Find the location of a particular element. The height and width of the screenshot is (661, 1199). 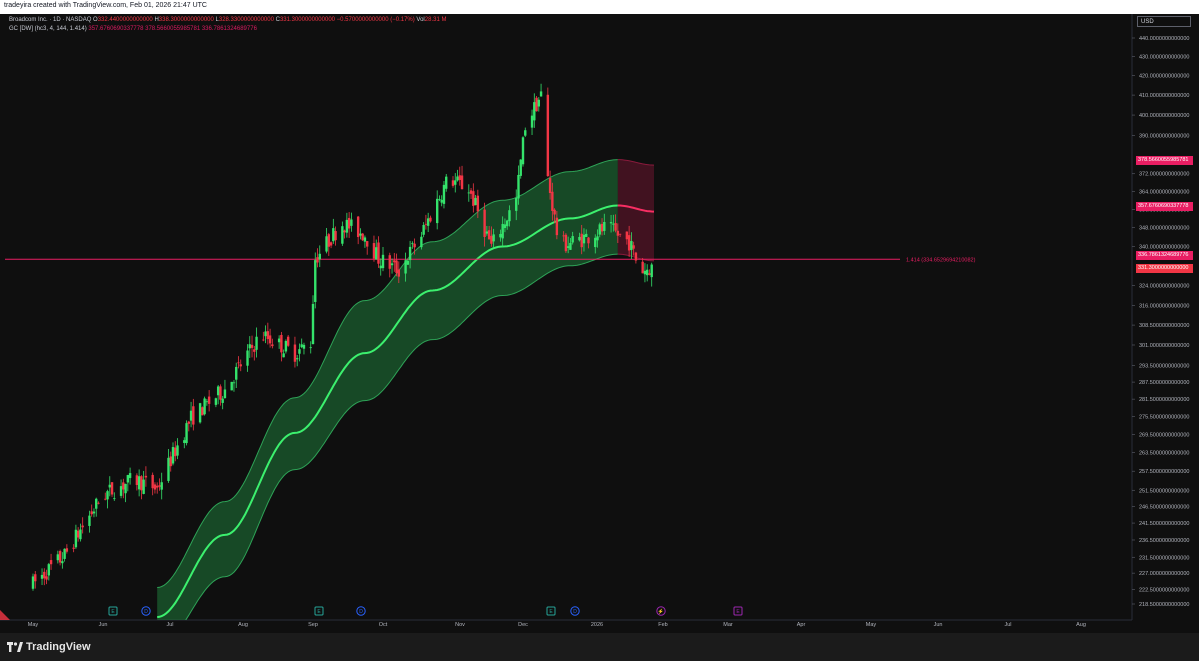

price-tick-label: 287.5000000000000 is located at coordinates (1164, 383).